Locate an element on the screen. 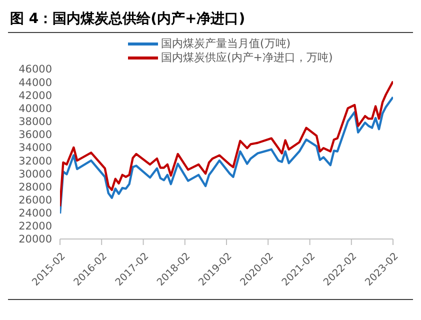  y-tick-label: 40000 is located at coordinates (35, 108).